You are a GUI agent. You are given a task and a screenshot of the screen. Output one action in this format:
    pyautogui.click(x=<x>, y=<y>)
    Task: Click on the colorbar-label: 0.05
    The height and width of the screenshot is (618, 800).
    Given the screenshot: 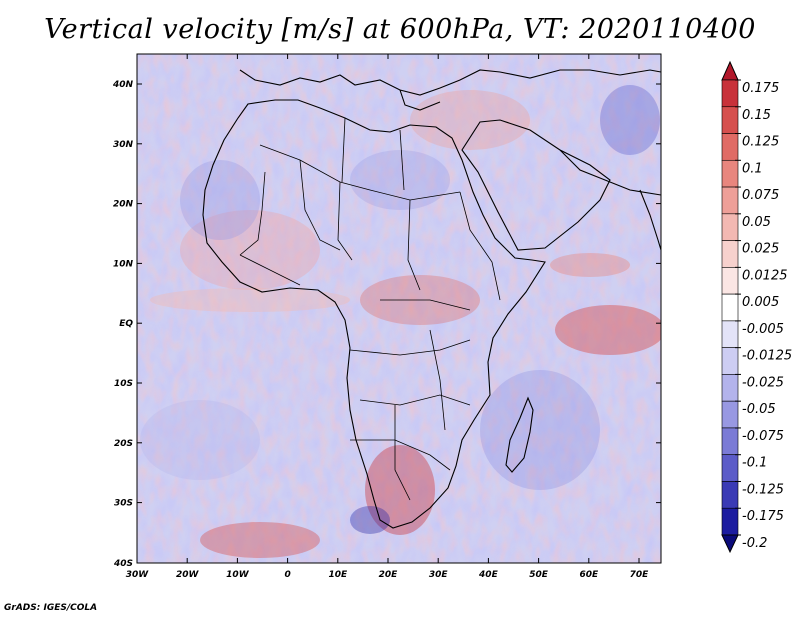 What is the action you would take?
    pyautogui.click(x=756, y=222)
    